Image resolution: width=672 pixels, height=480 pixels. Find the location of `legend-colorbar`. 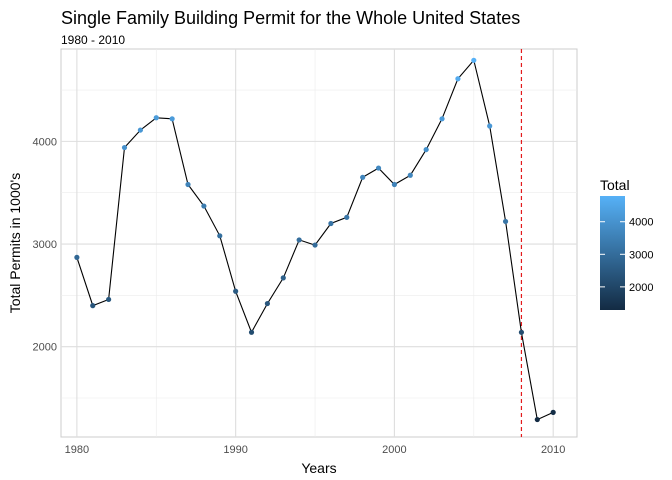

legend-colorbar is located at coordinates (612, 253).